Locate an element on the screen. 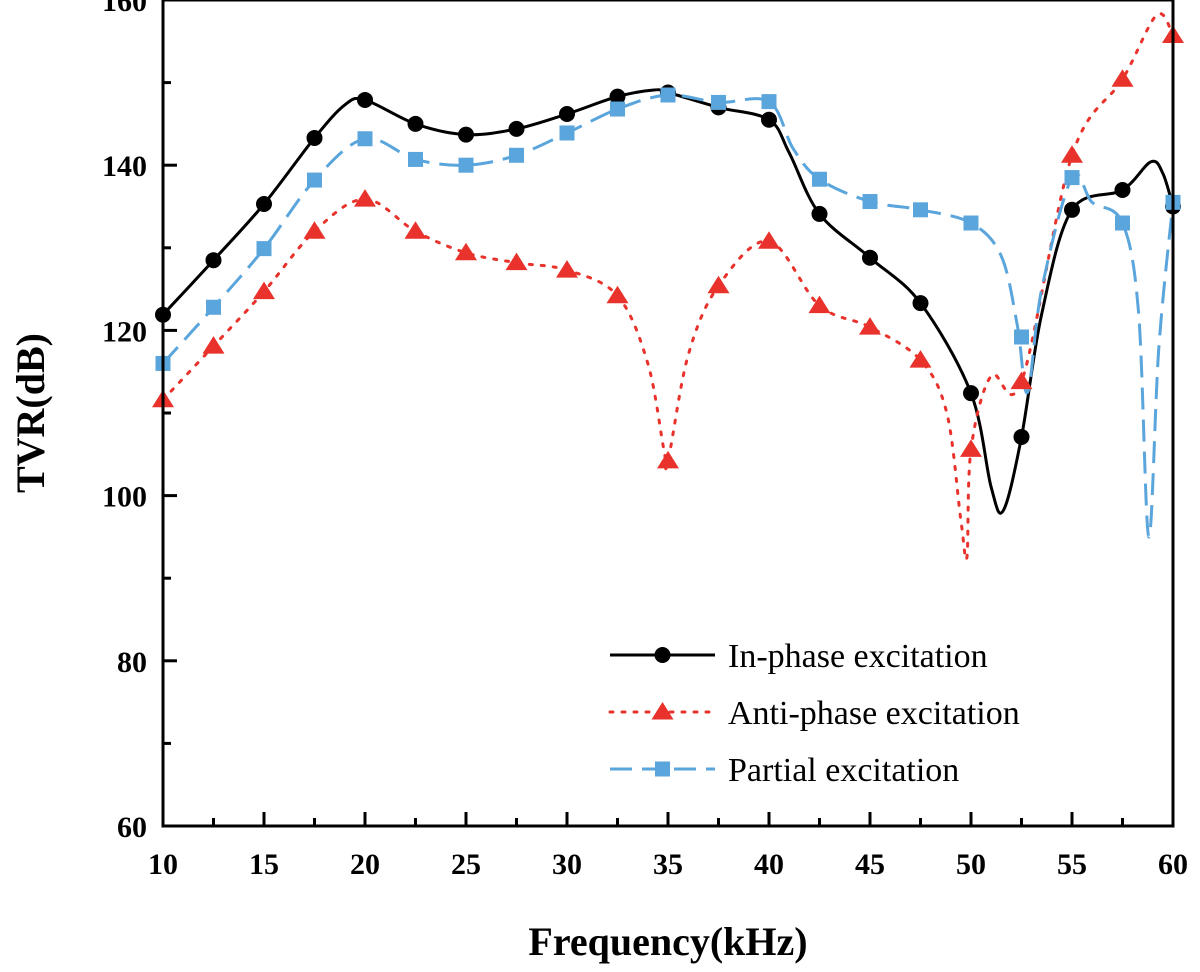 This screenshot has width=1200, height=972. y-axis-title: TVR(dB) is located at coordinates (30, 413).